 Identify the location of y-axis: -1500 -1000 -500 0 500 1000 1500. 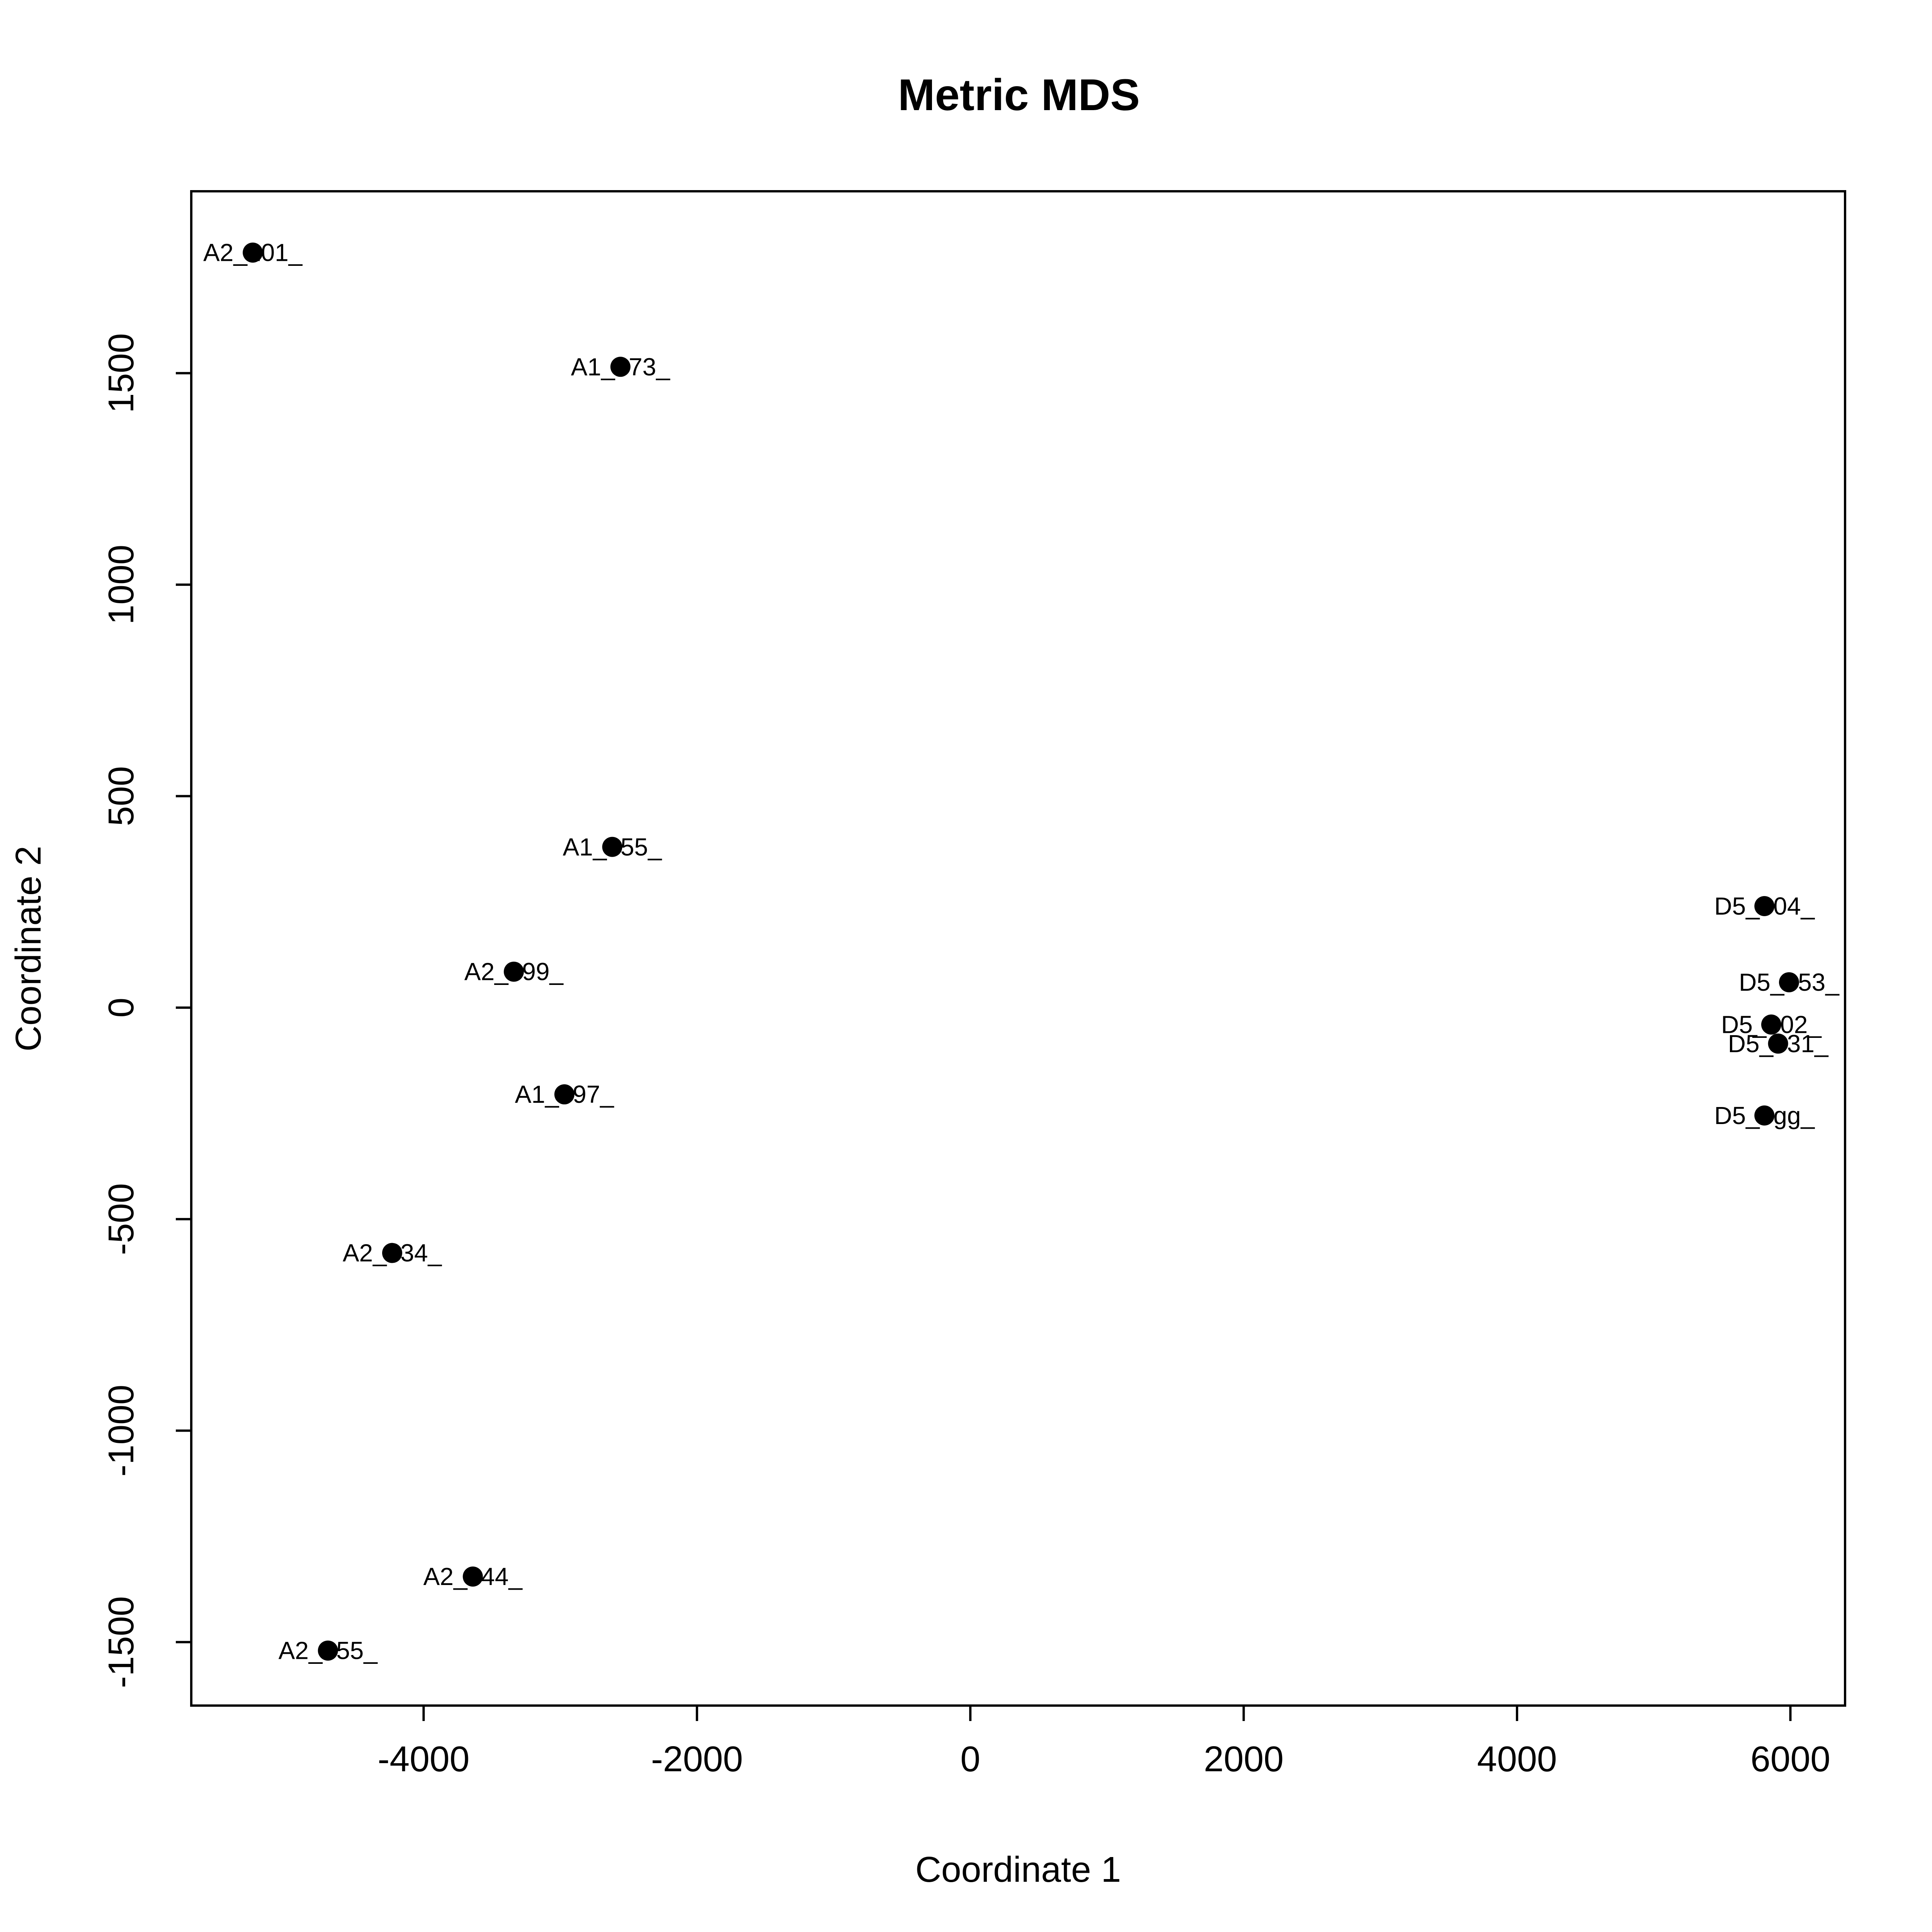
(146, 1011).